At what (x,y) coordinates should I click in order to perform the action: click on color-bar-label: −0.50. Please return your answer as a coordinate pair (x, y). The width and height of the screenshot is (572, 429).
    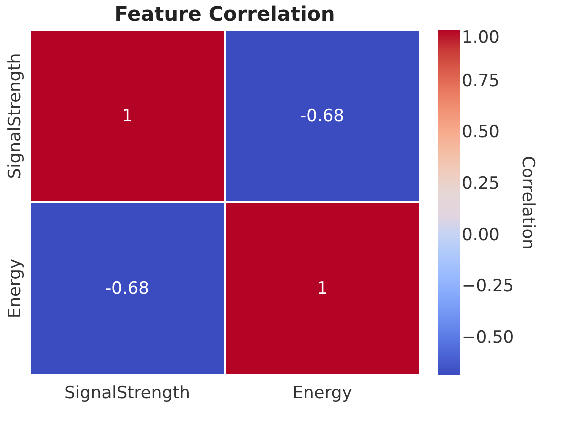
    Looking at the image, I should click on (488, 338).